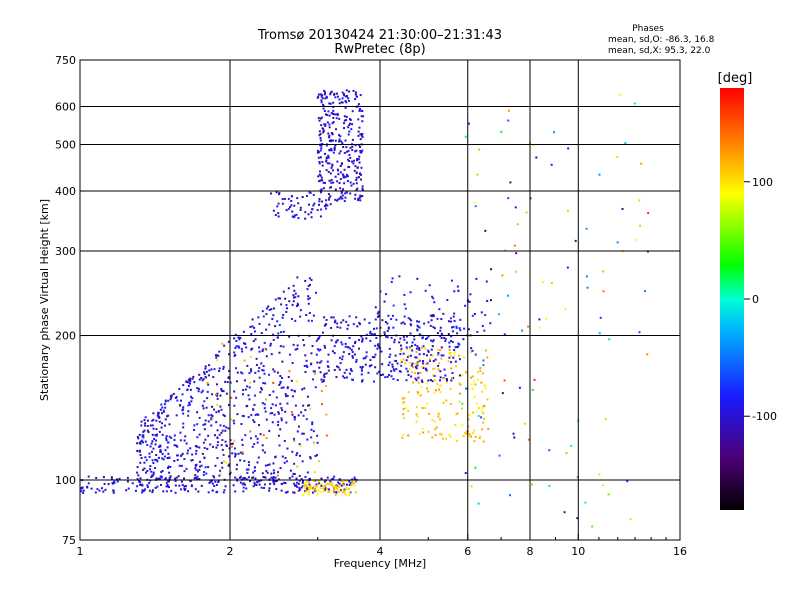 This screenshot has height=600, width=800. Describe the element at coordinates (65, 336) in the screenshot. I see `y-tick-label: 200` at that location.